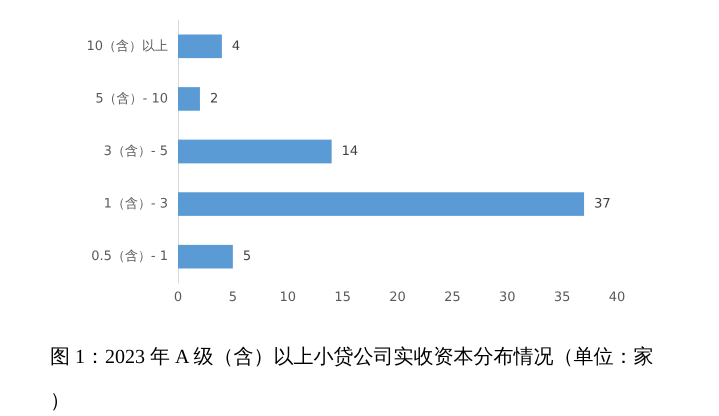 This screenshot has width=719, height=416. I want to click on y-tick-label: 0.5（含）- 1, so click(129, 256).